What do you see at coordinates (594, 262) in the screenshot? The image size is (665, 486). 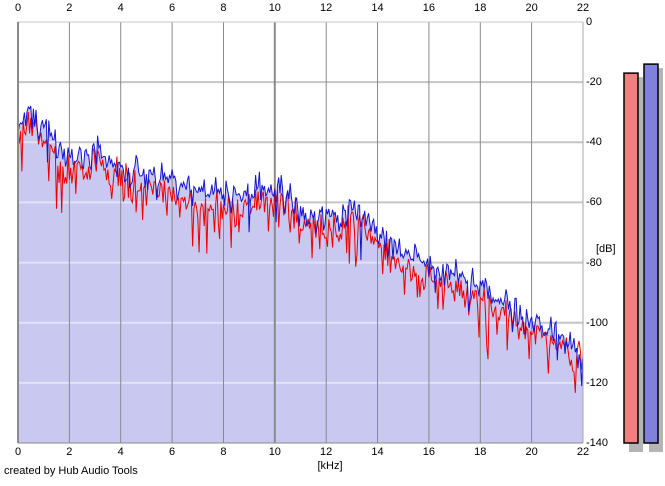 I see `y-tick-label: -80` at bounding box center [594, 262].